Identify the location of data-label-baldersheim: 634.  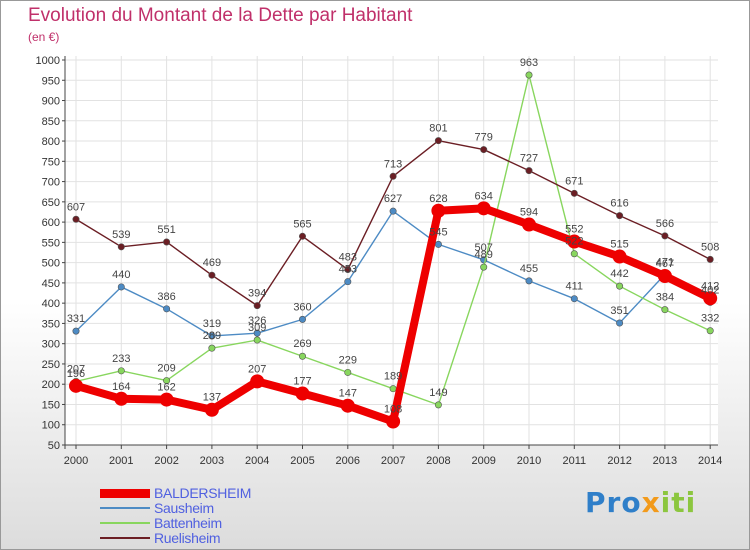
(484, 196).